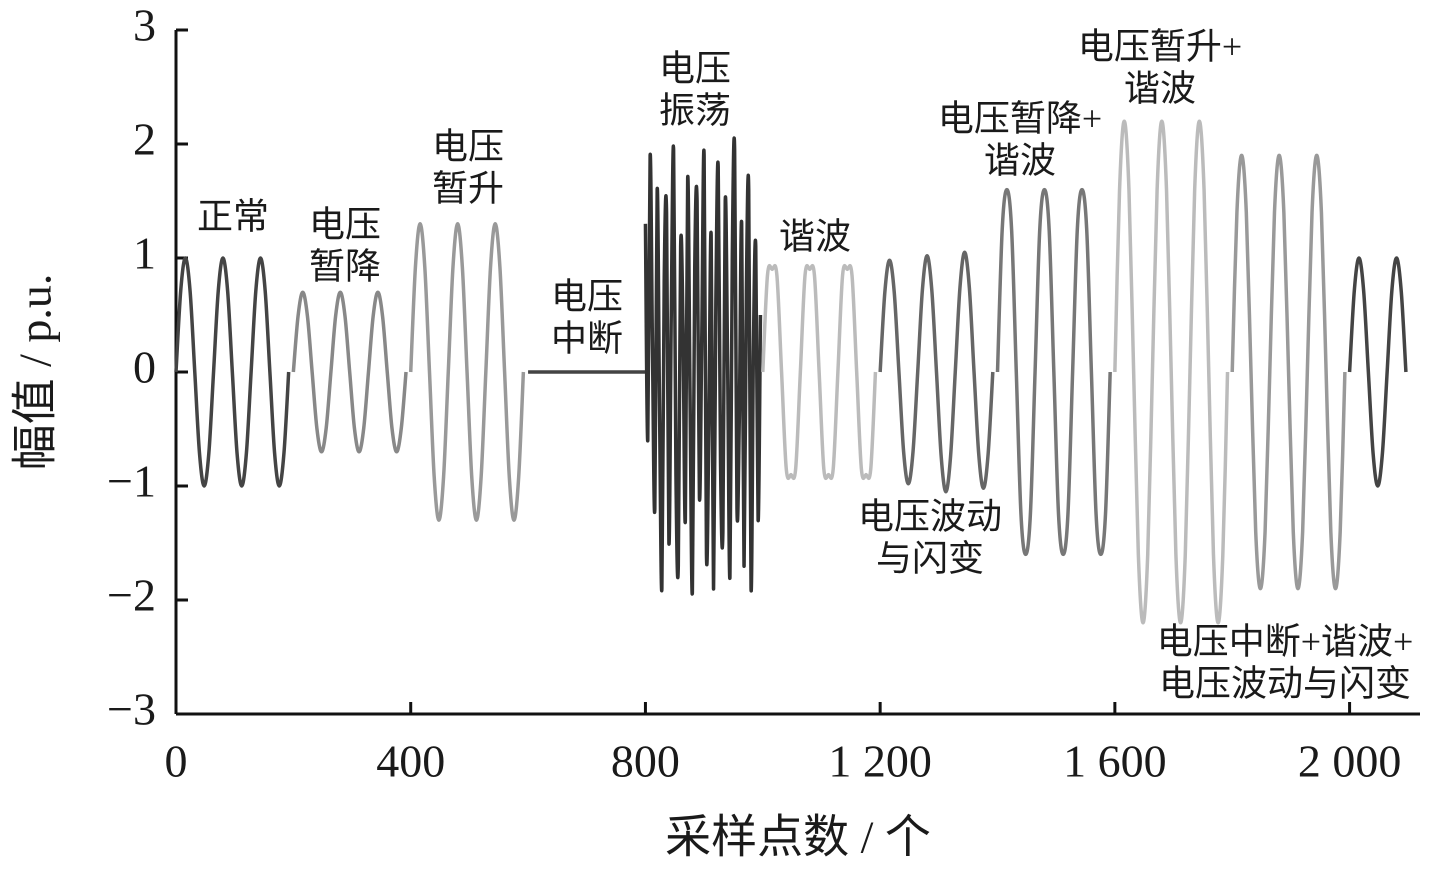  Describe the element at coordinates (144, 367) in the screenshot. I see `y-tick-label: 0` at that location.